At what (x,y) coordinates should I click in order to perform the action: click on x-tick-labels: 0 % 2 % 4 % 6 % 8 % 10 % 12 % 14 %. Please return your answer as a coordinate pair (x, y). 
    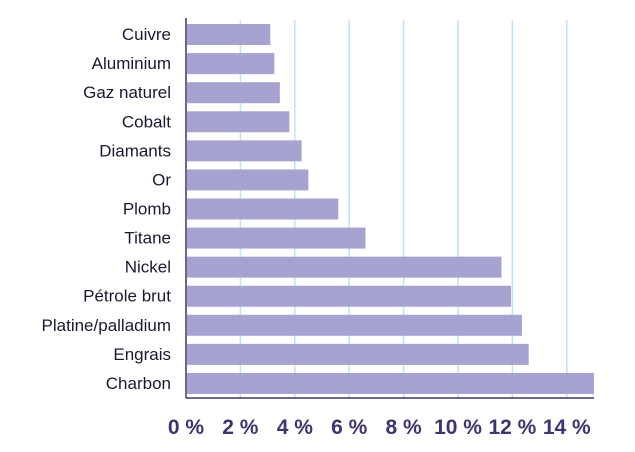
    Looking at the image, I should click on (379, 427).